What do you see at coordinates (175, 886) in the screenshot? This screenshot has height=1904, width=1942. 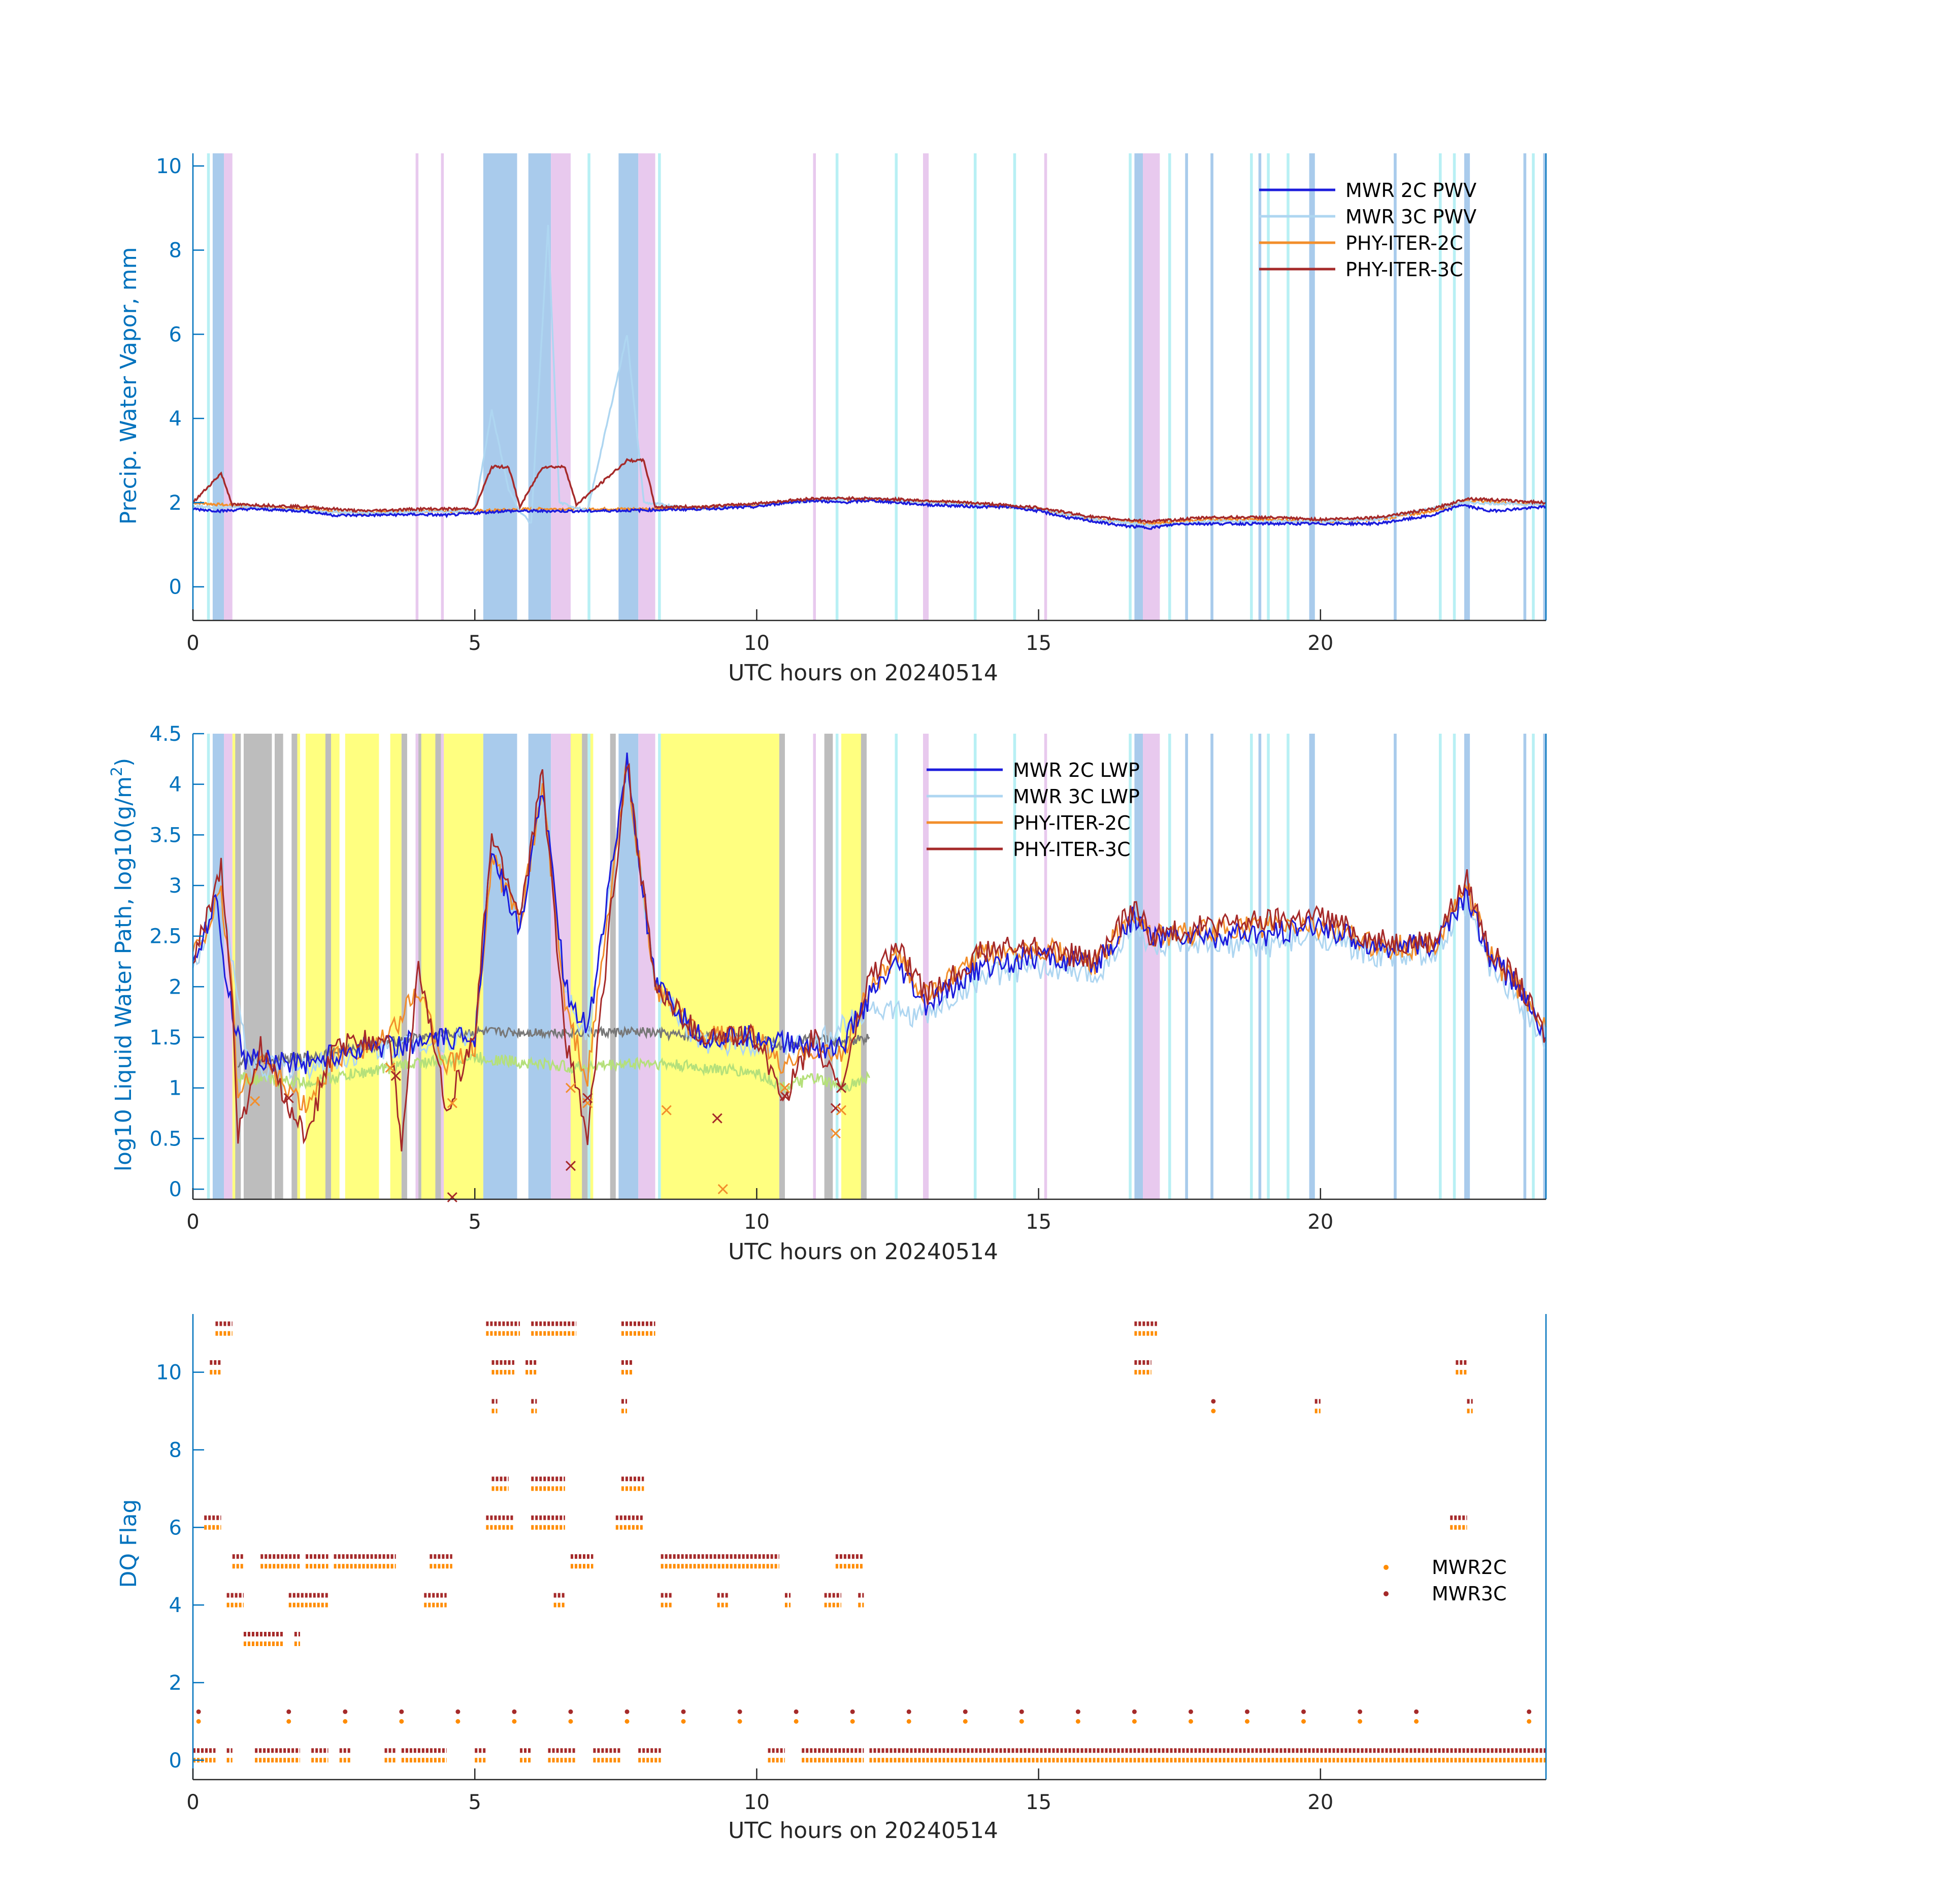 I see `y-tick-label: 3` at bounding box center [175, 886].